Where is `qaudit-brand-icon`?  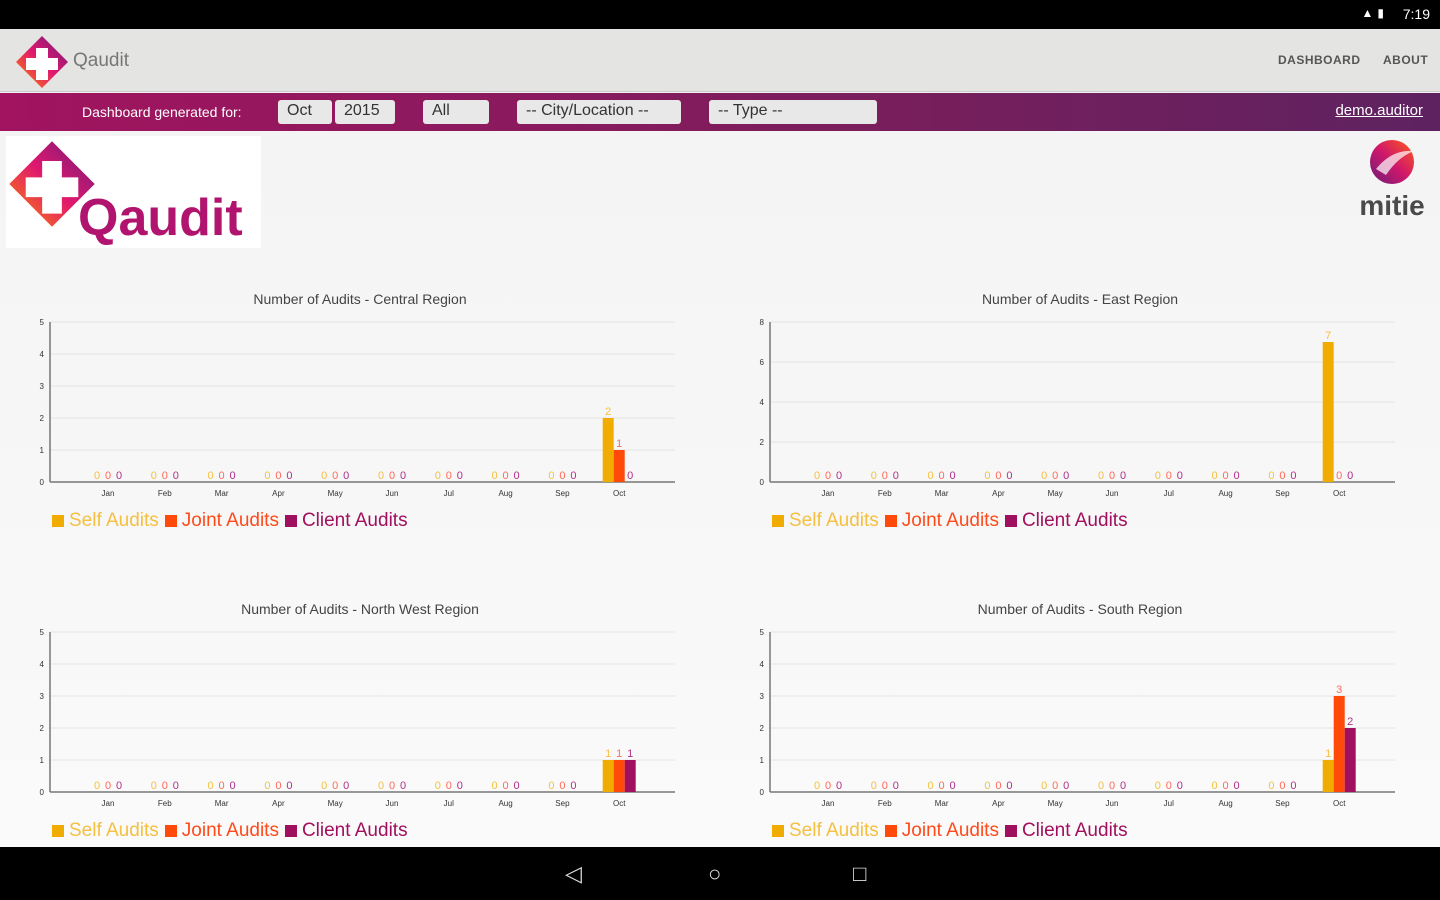 qaudit-brand-icon is located at coordinates (52, 184).